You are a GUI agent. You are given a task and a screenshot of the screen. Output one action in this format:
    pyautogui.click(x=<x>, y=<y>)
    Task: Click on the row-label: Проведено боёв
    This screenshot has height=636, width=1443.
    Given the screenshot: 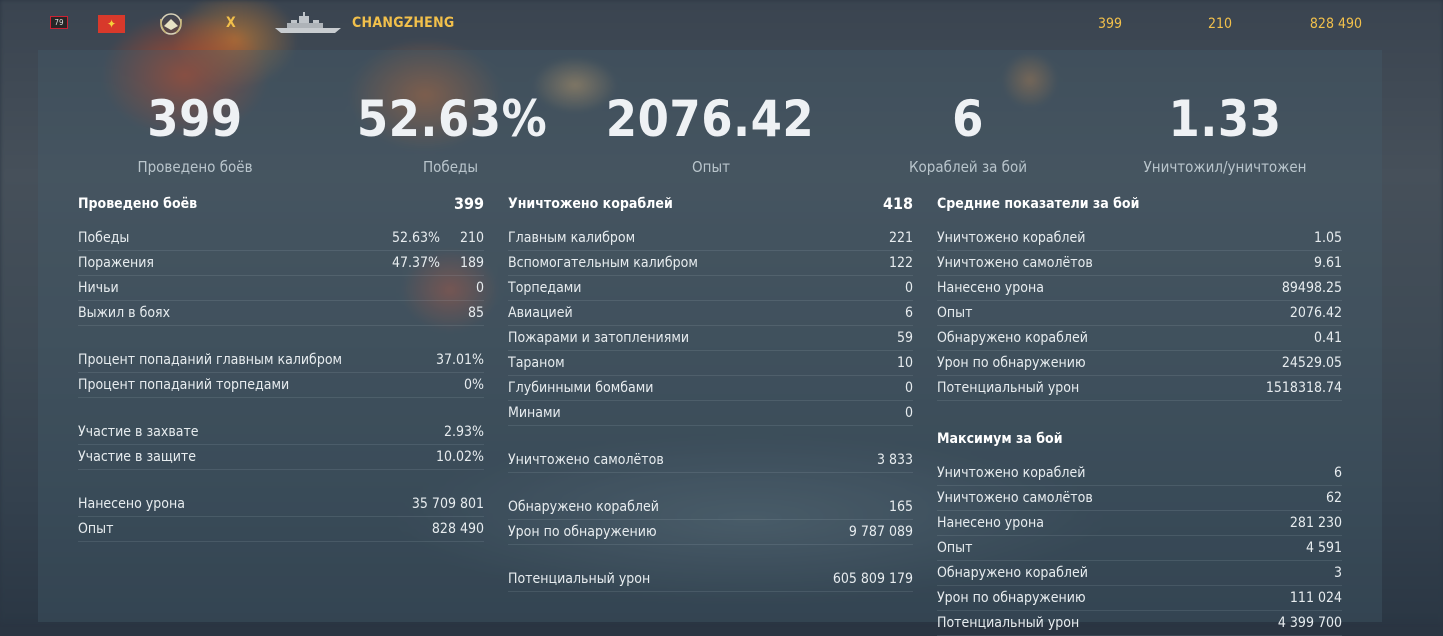 What is the action you would take?
    pyautogui.click(x=138, y=204)
    